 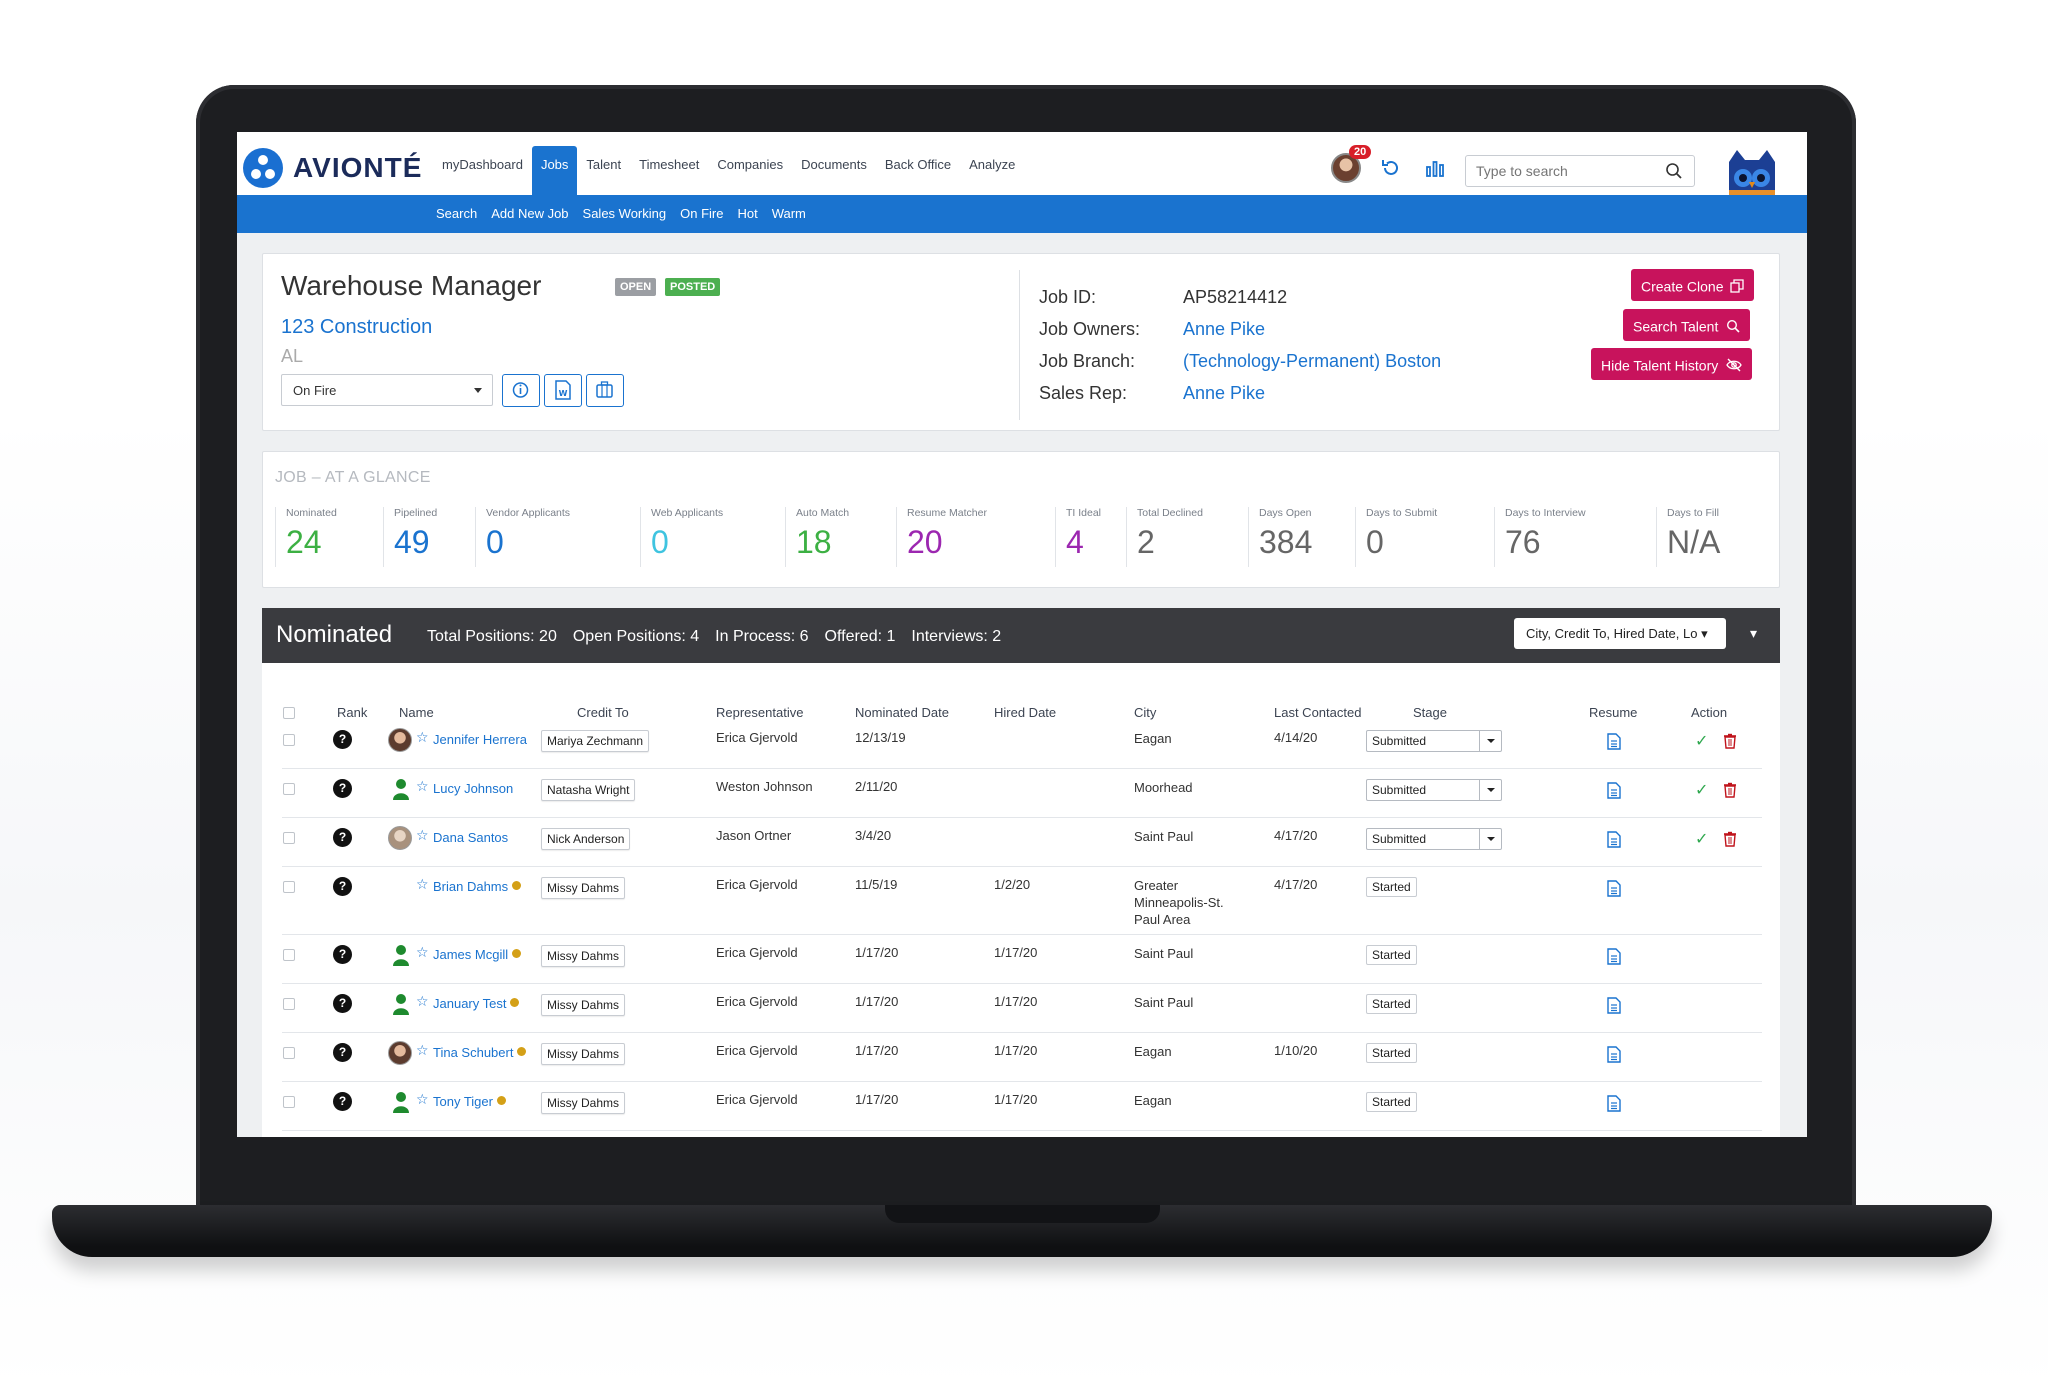 What do you see at coordinates (1613, 712) in the screenshot?
I see `column-header-resume: Resume` at bounding box center [1613, 712].